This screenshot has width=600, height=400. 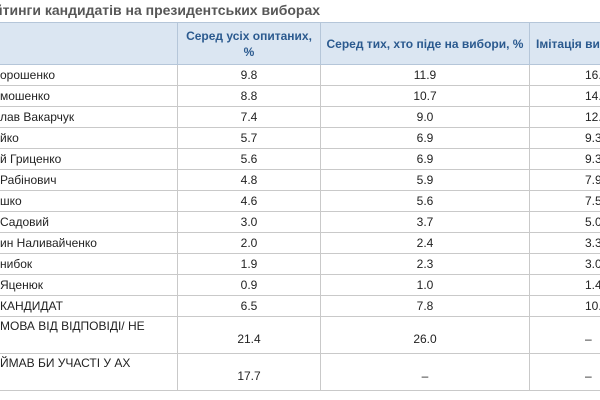 I want to click on likely-voters-cell: 11.9, so click(x=425, y=75).